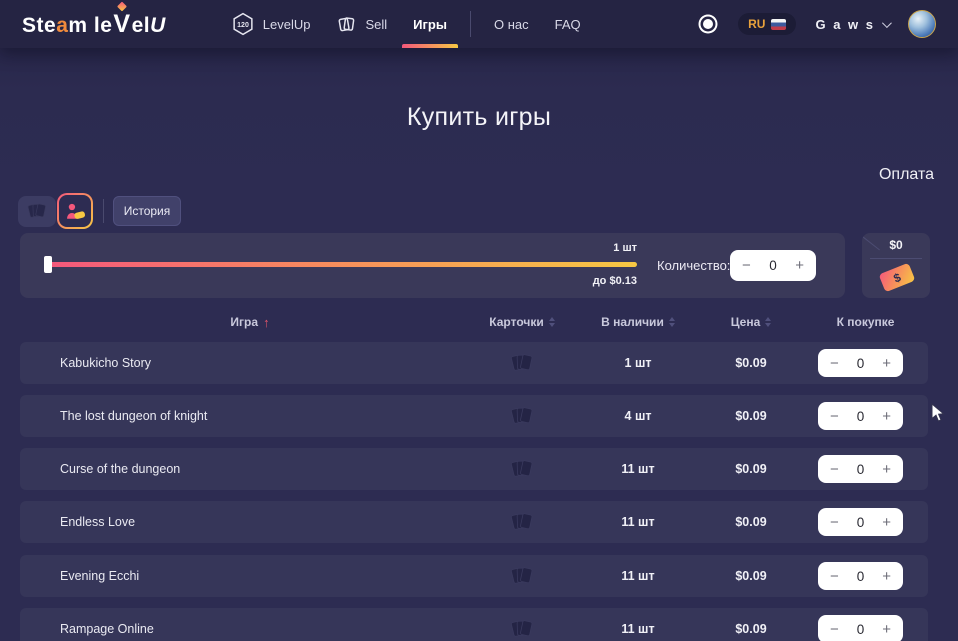 This screenshot has height=641, width=958. I want to click on column-header-cards: Карточки, so click(522, 322).